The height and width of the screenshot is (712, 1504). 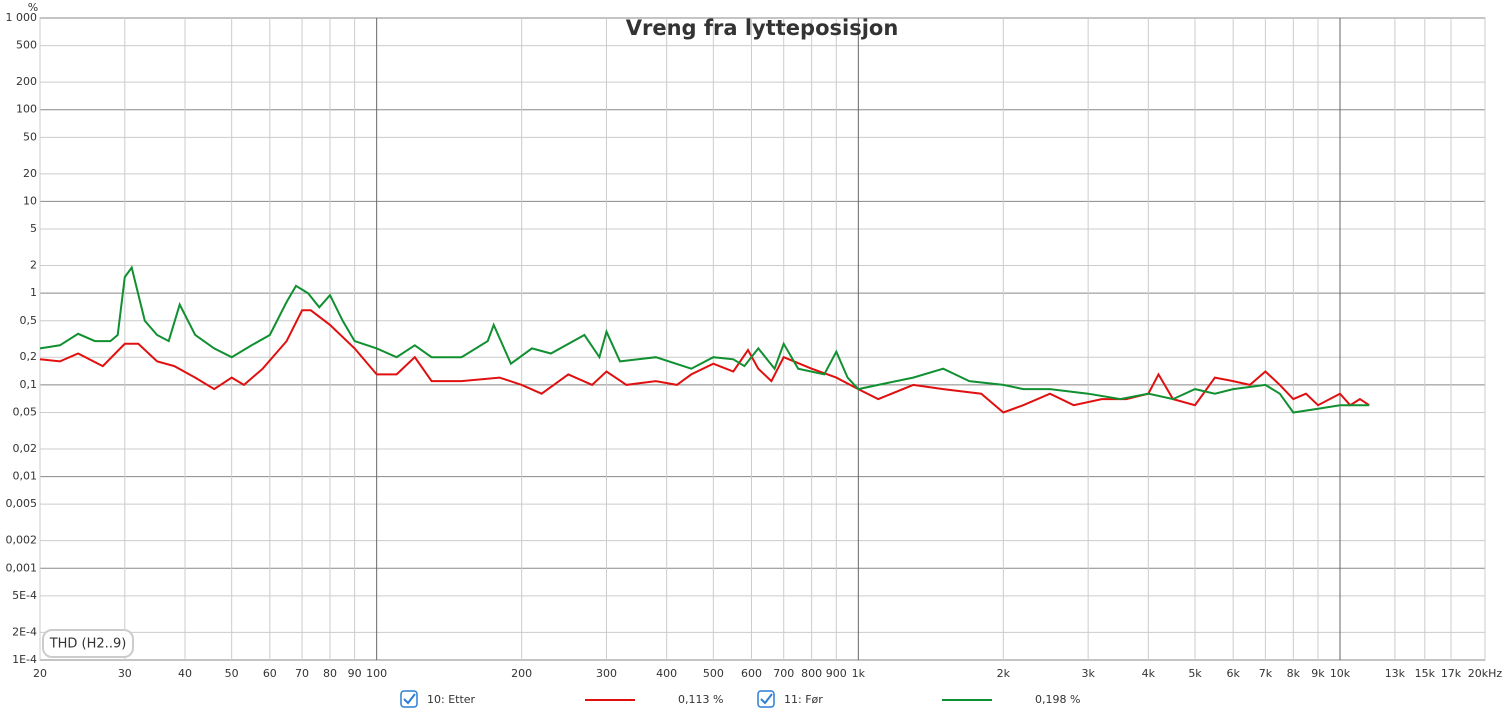 What do you see at coordinates (1318, 673) in the screenshot?
I see `x-tick-label: 9k` at bounding box center [1318, 673].